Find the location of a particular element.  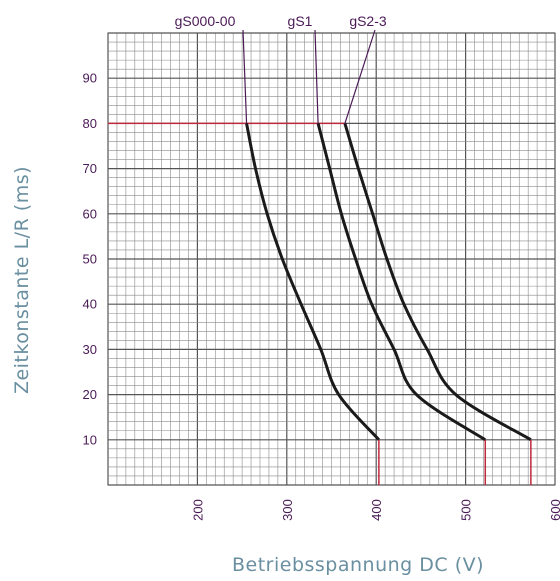

series-label-1: gS000-00 is located at coordinates (205, 21).